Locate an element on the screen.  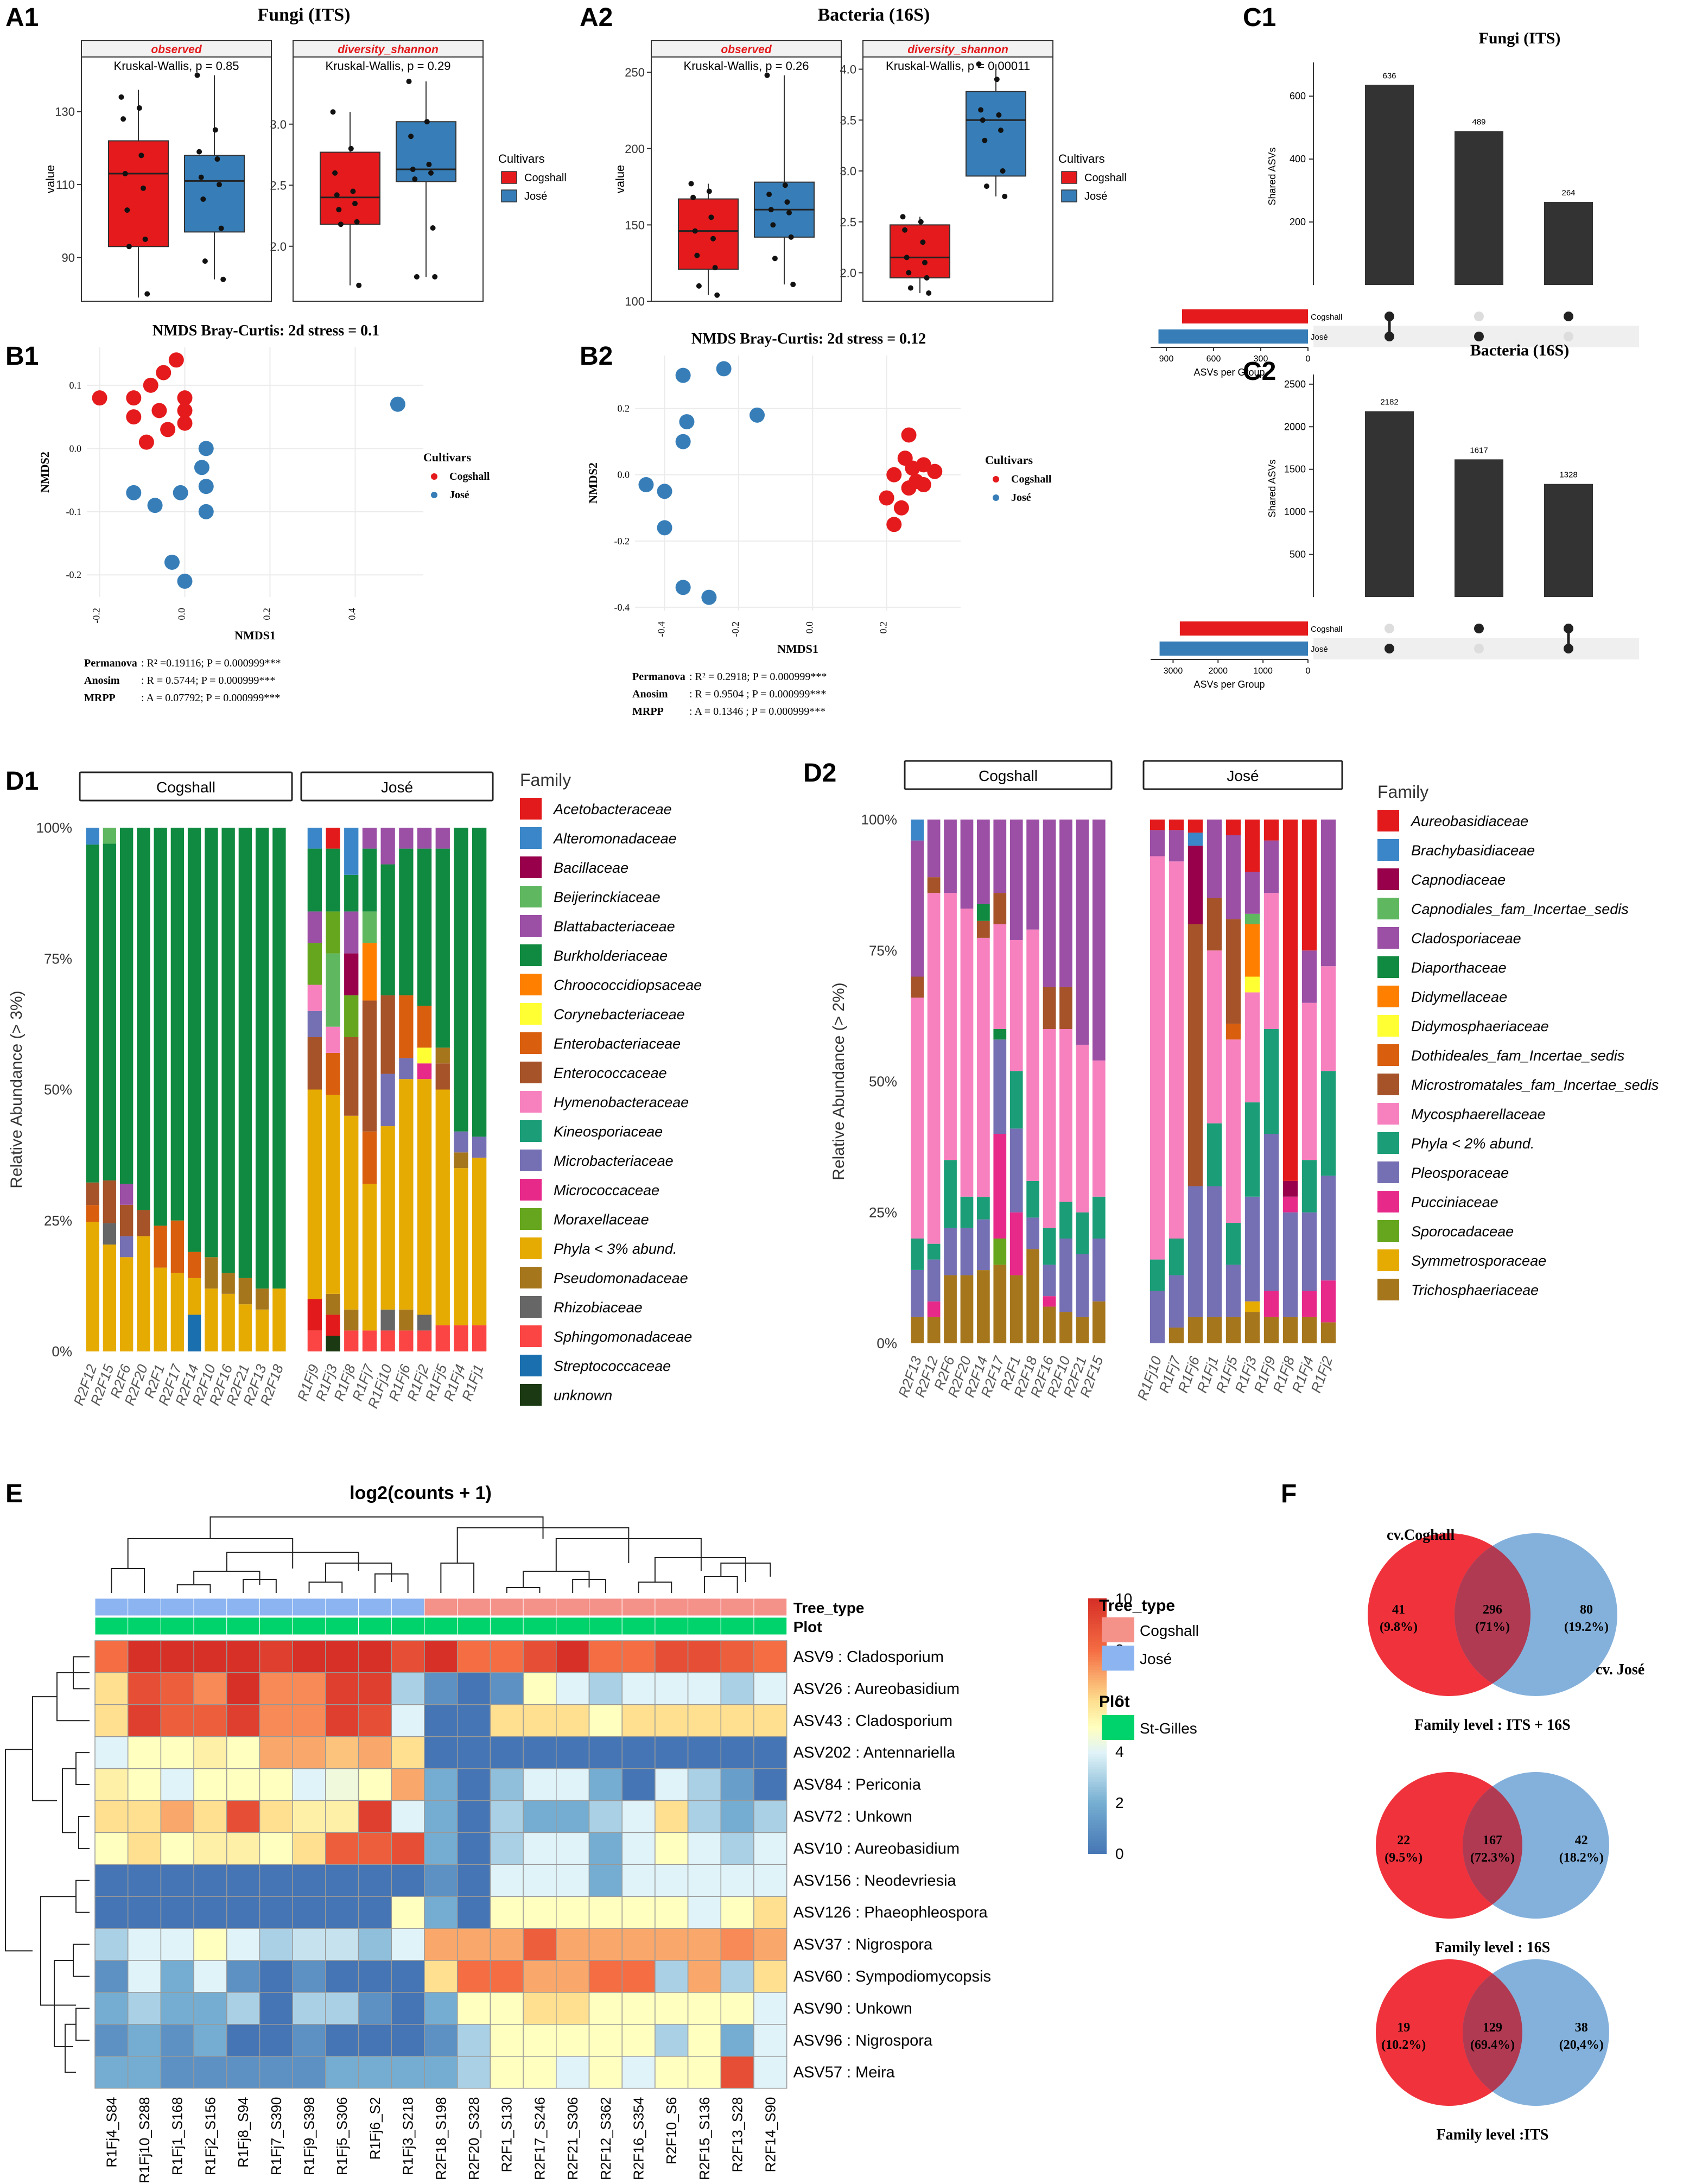
heatmap-col-label: R2F14_S90 is located at coordinates (770, 2135).